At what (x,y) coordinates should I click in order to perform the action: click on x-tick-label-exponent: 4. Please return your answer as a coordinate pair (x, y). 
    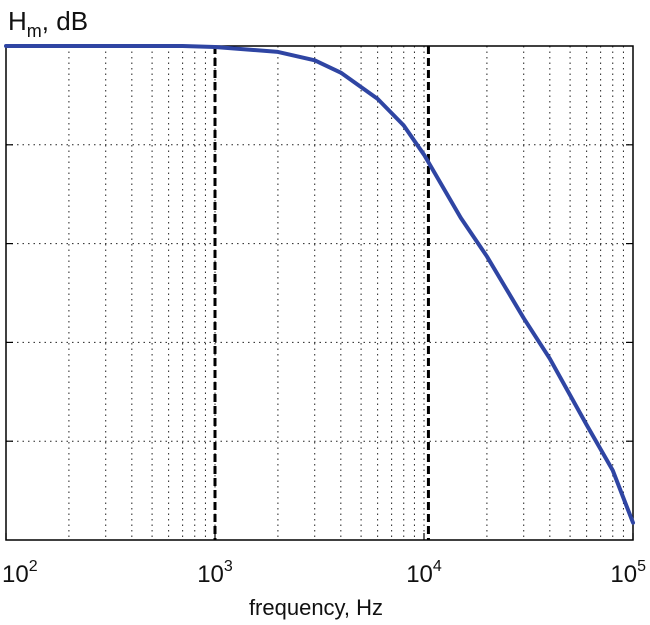
    Looking at the image, I should click on (437, 566).